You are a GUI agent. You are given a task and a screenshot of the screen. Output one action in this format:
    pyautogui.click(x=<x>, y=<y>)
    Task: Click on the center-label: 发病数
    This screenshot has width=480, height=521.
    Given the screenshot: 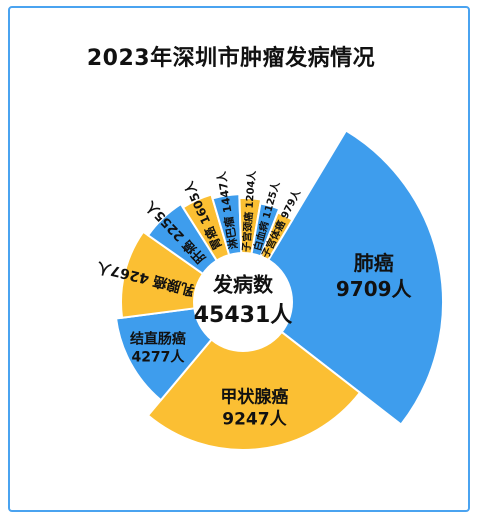 What is the action you would take?
    pyautogui.click(x=243, y=285)
    